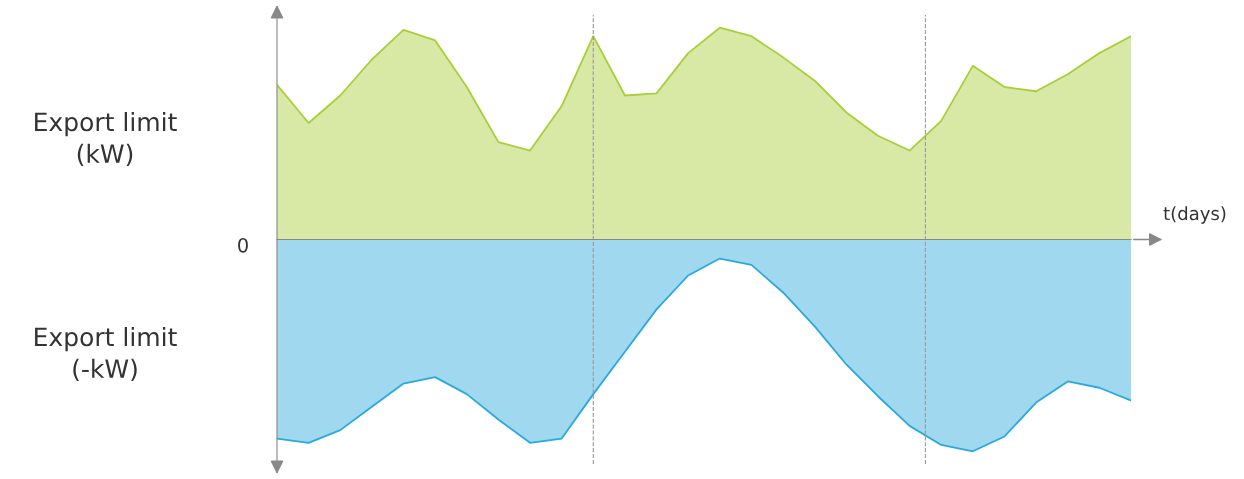 Image resolution: width=1244 pixels, height=479 pixels. Describe the element at coordinates (106, 139) in the screenshot. I see `text: Export limit (kW)` at that location.